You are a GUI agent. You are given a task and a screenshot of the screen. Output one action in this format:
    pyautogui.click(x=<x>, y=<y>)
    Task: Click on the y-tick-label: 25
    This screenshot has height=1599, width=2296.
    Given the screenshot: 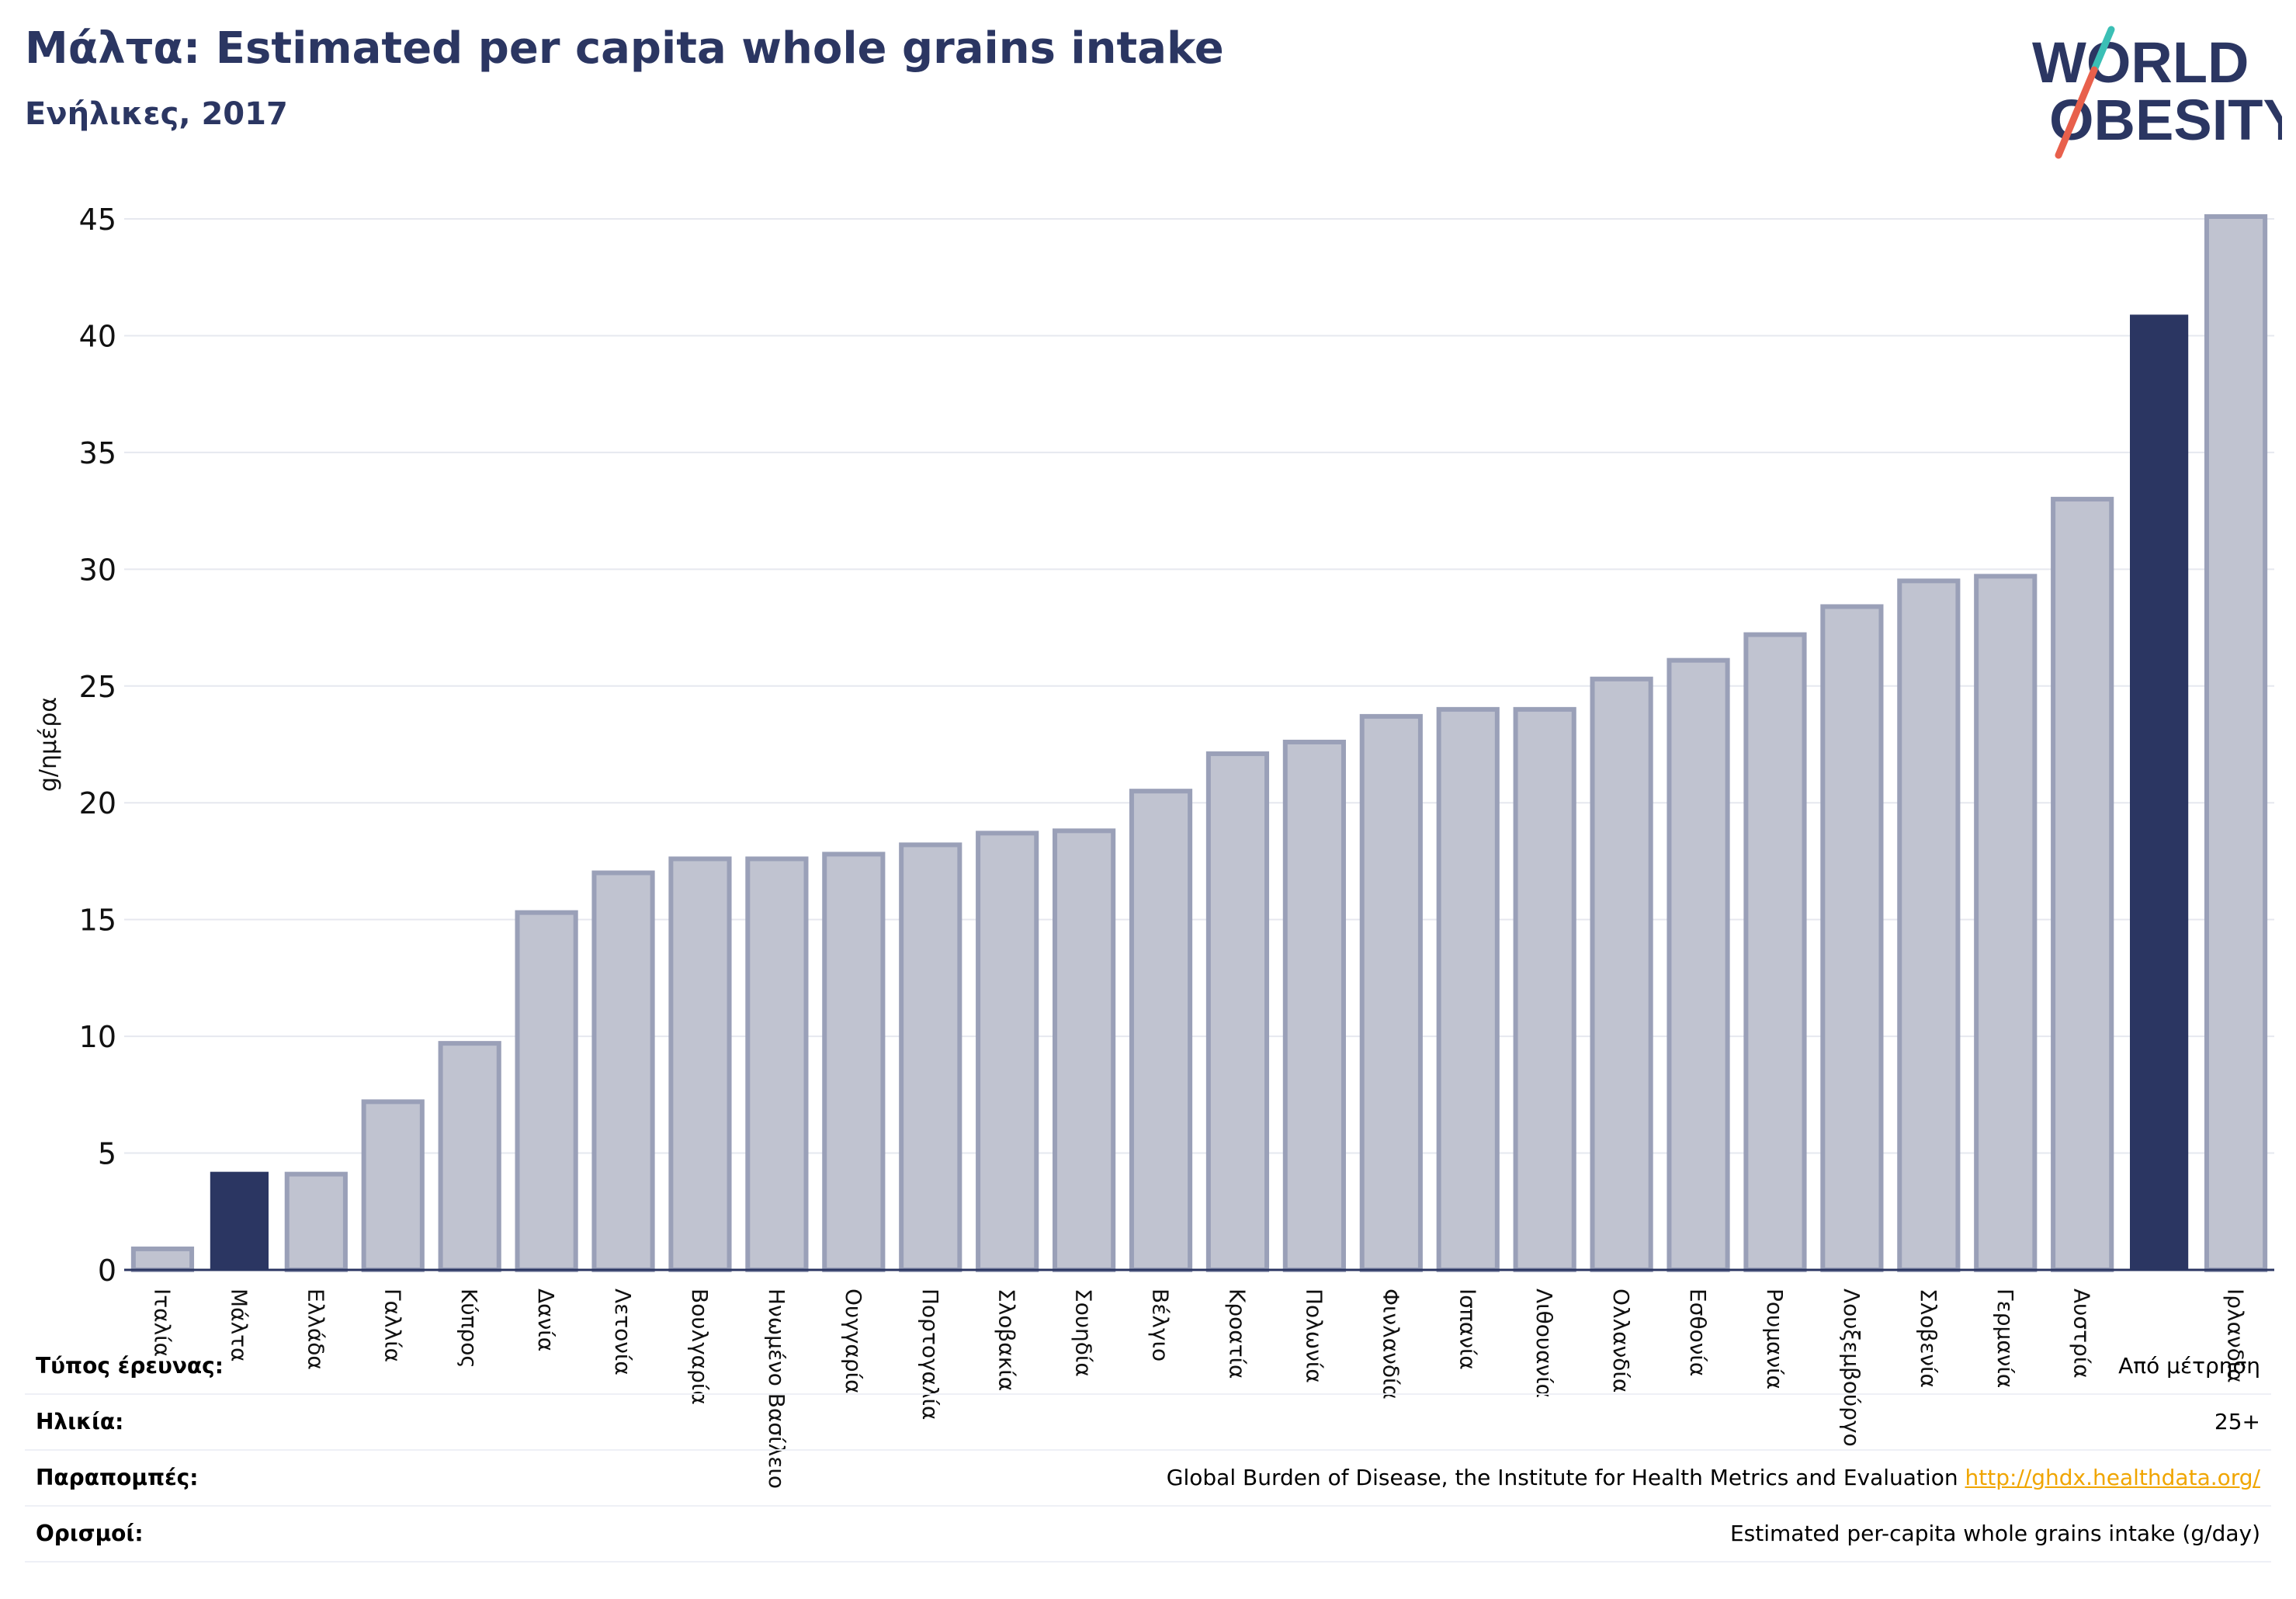 What is the action you would take?
    pyautogui.click(x=97, y=687)
    